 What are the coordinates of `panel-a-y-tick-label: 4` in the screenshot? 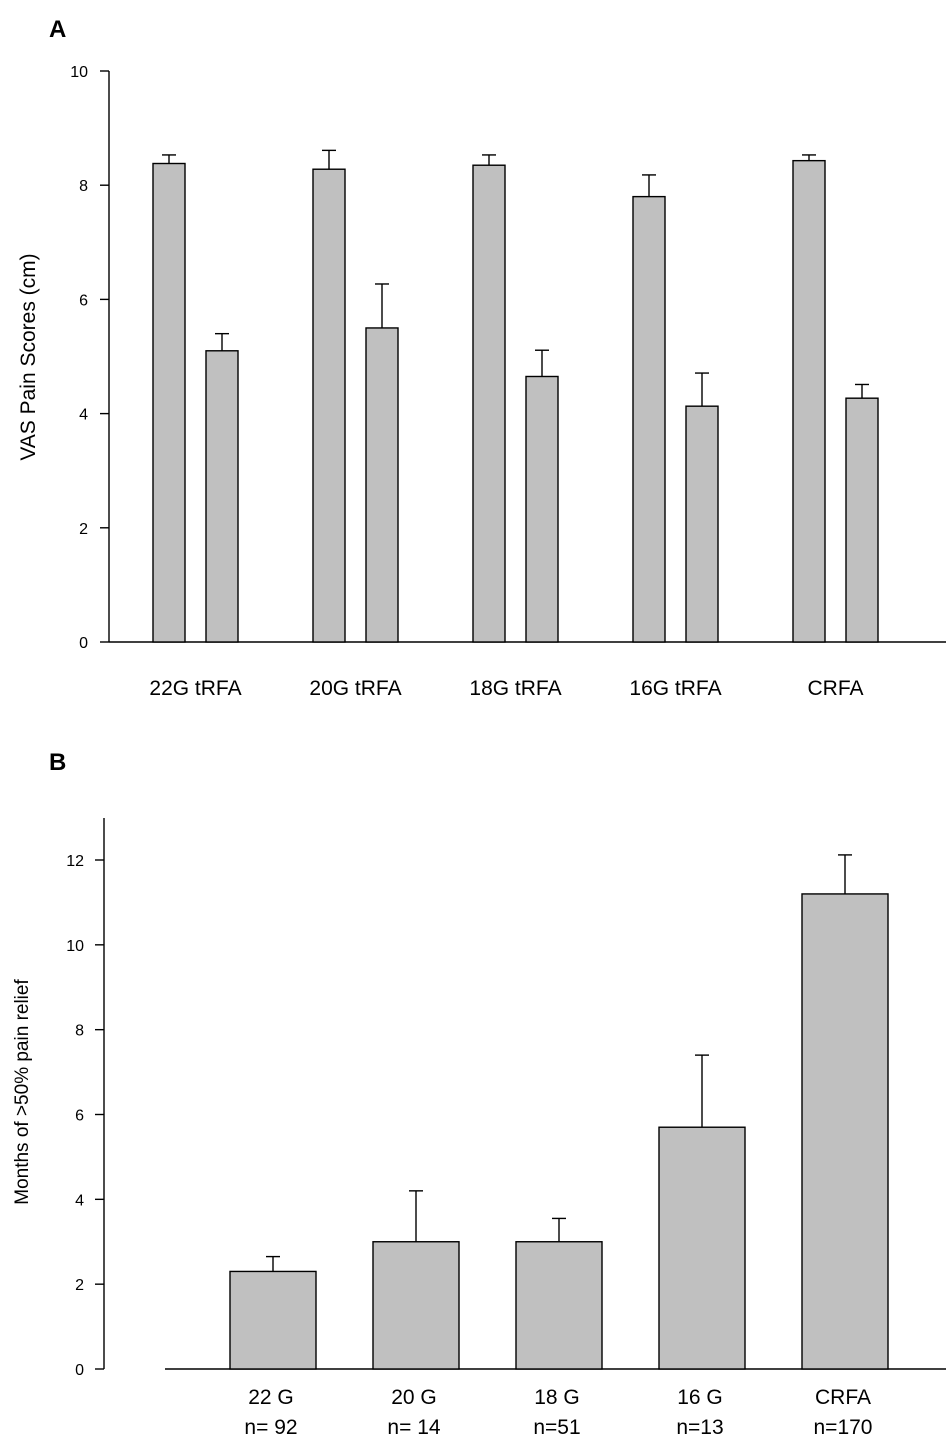 It's located at (83, 415).